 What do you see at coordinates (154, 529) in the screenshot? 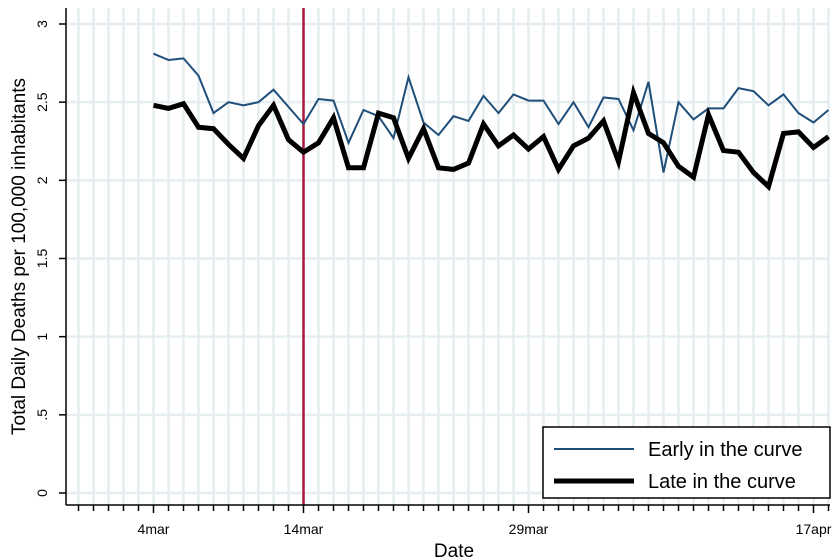
I see `x-tick-label: 4mar` at bounding box center [154, 529].